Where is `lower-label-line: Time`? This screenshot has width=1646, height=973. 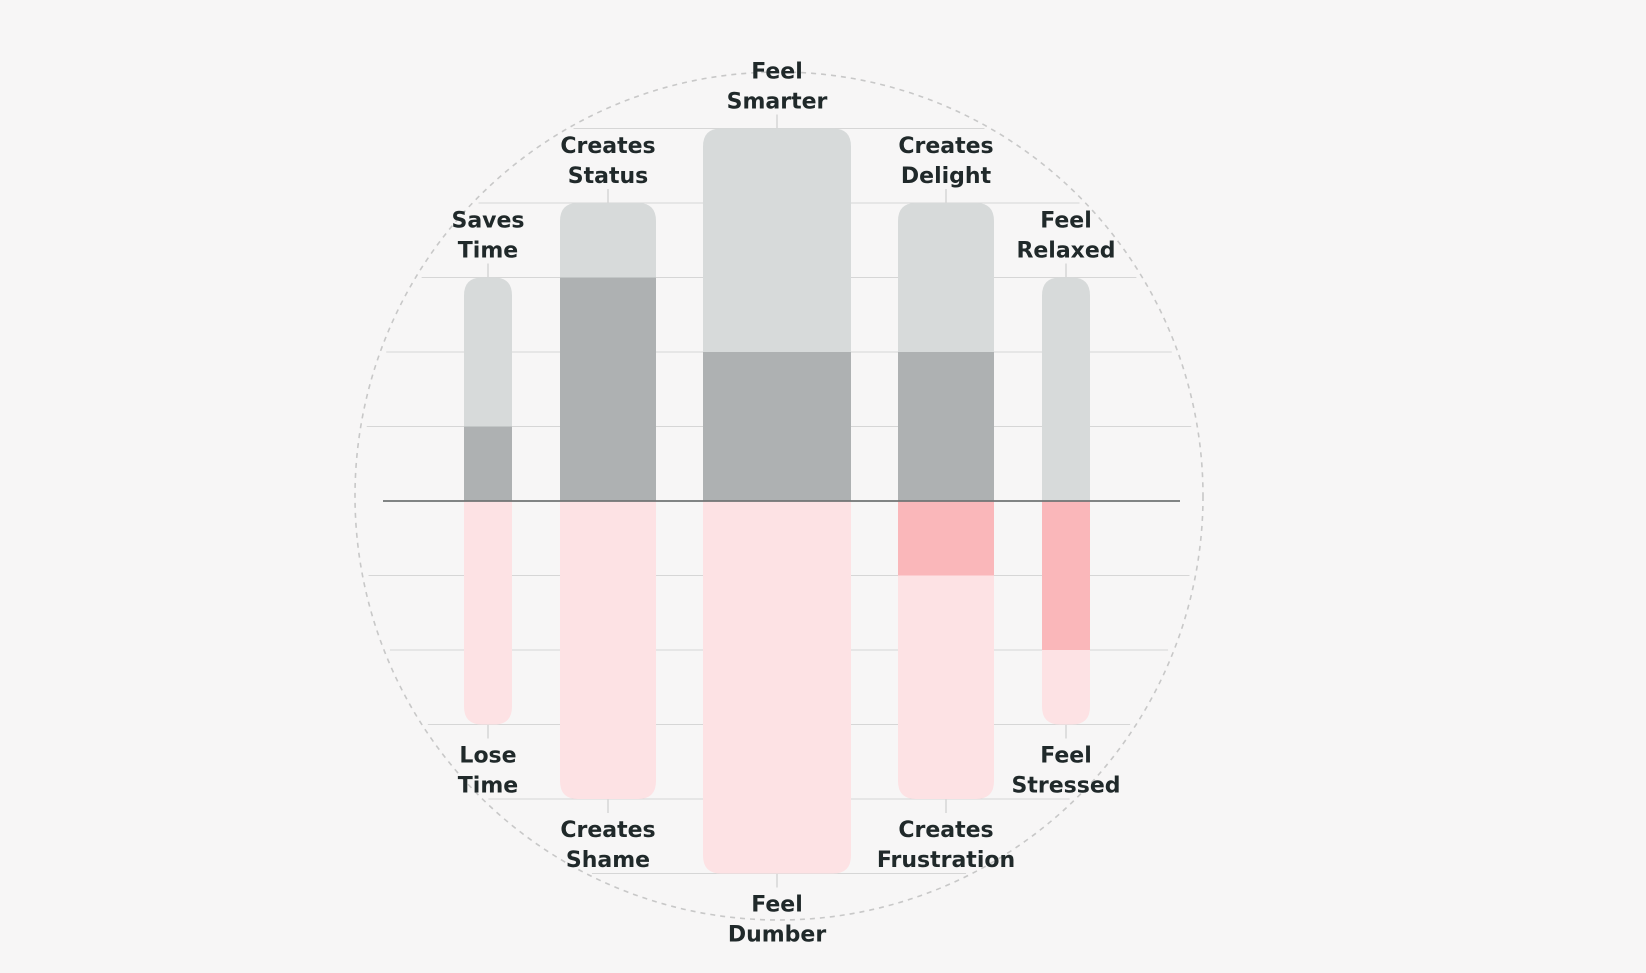
lower-label-line: Time is located at coordinates (488, 786).